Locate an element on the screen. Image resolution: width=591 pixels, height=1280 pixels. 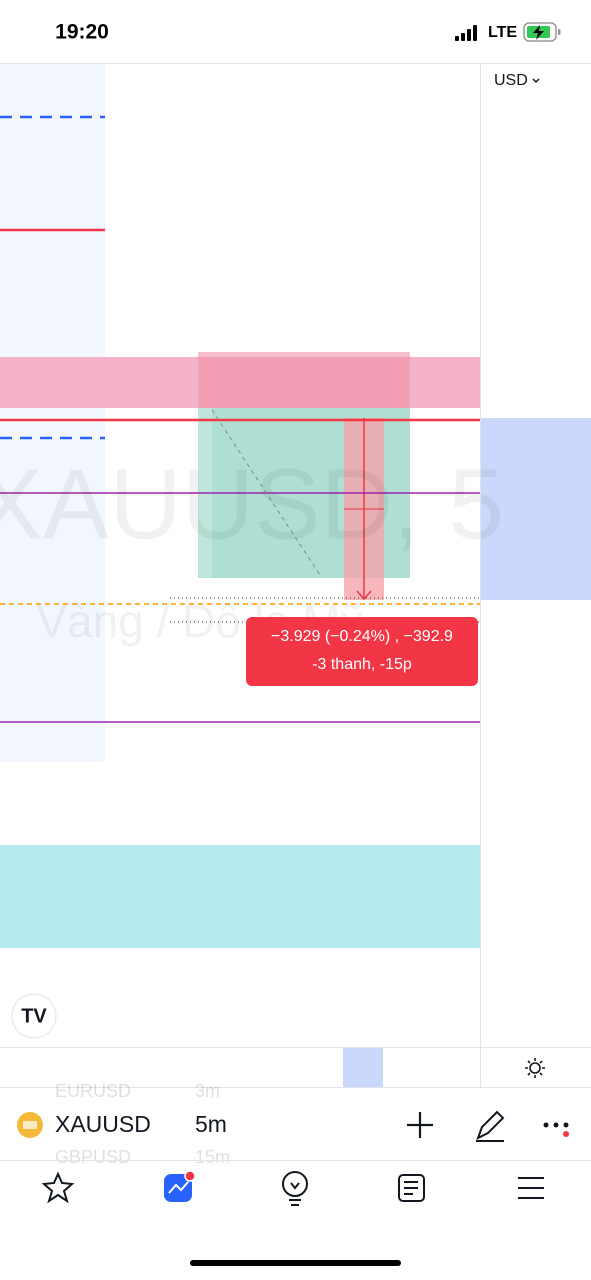
more-button is located at coordinates (556, 1130).